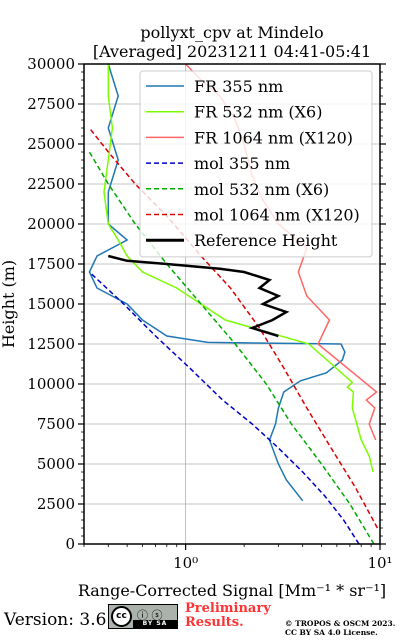  Describe the element at coordinates (51, 224) in the screenshot. I see `y-tick-label: 20000` at that location.